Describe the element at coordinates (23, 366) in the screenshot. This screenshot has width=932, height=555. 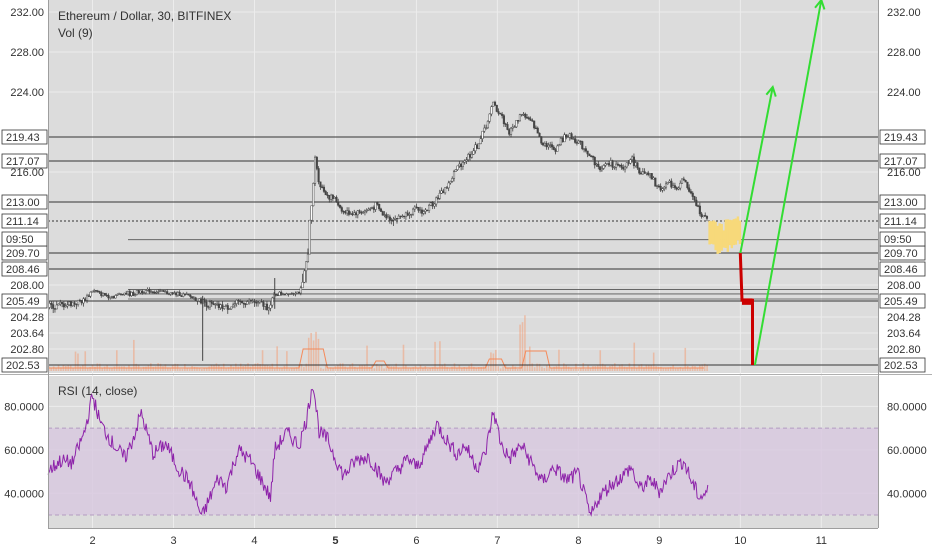
I see `level-label-left: 202.53` at that location.